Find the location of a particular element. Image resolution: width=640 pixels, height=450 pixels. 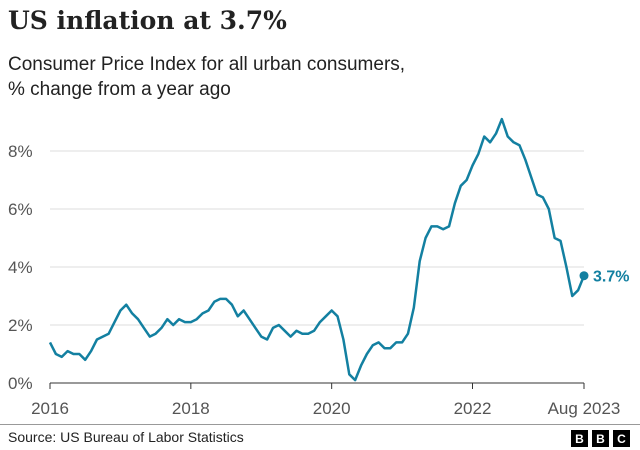

y-tick-label: 0% is located at coordinates (20, 383).